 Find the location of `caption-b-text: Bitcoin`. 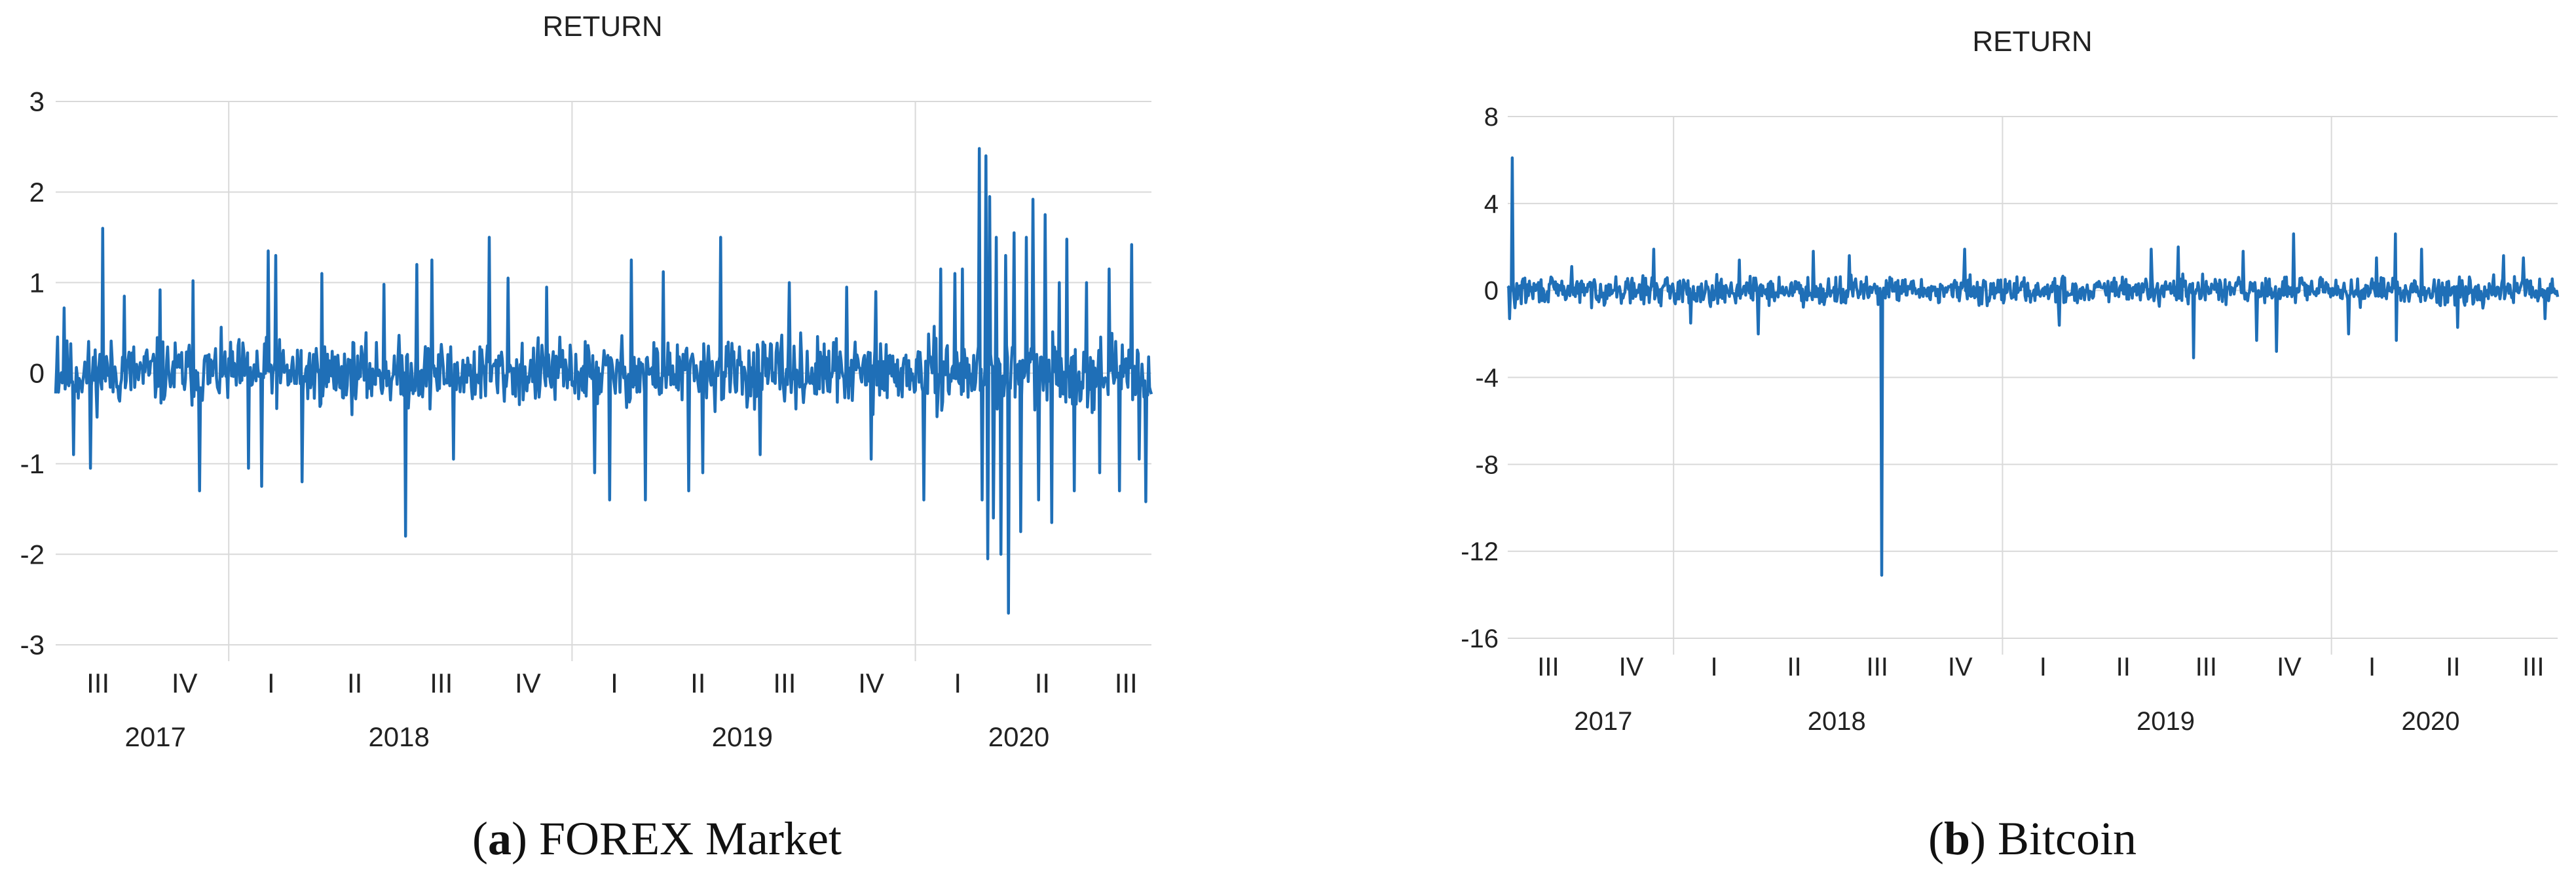

caption-b-text: Bitcoin is located at coordinates (2067, 838).